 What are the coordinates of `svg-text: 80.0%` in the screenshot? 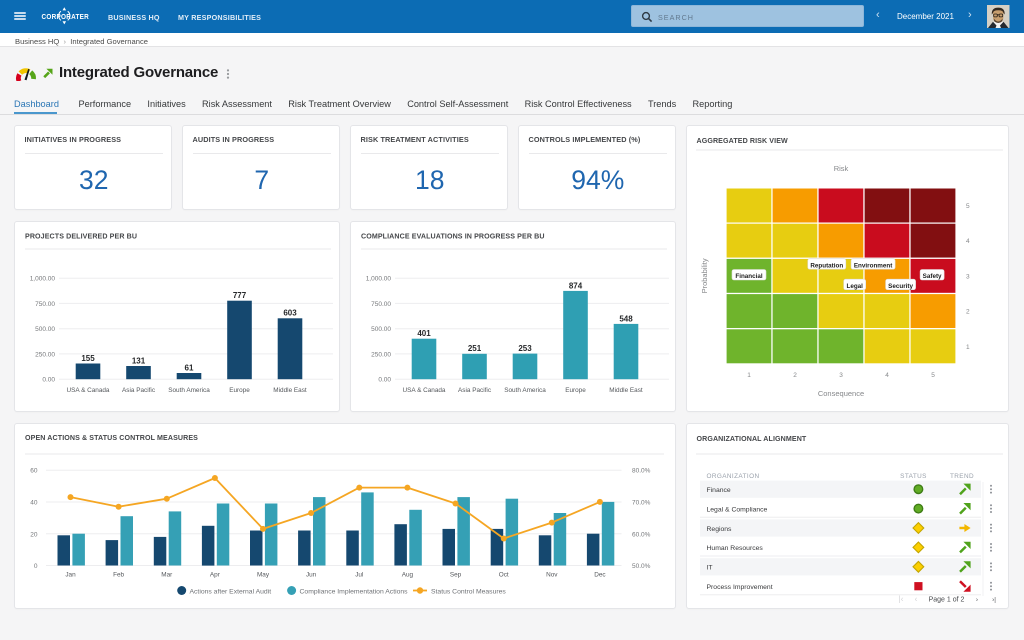 It's located at (641, 470).